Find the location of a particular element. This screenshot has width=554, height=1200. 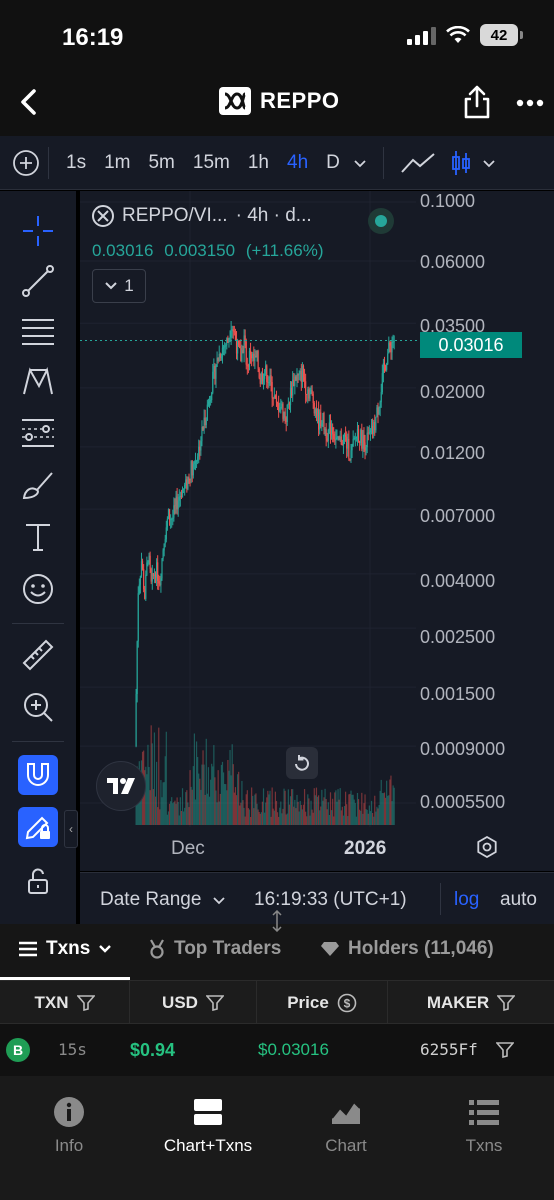

resize-handle-icon is located at coordinates (277, 921).